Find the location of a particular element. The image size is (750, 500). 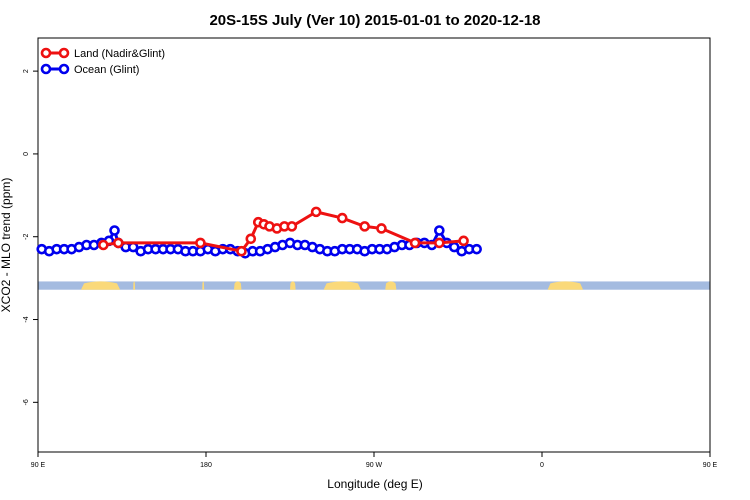

y-tick-label: -6 is located at coordinates (26, 402).